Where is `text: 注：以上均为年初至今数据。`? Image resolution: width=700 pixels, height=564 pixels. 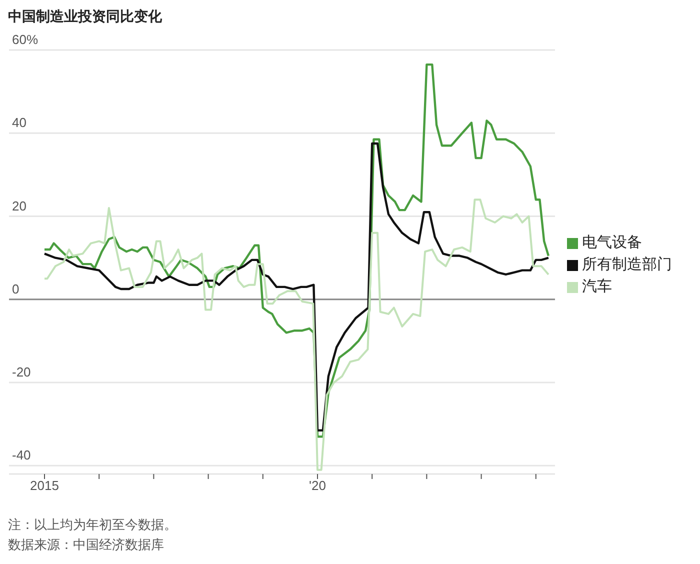 text: 注：以上均为年初至今数据。 is located at coordinates (93, 525).